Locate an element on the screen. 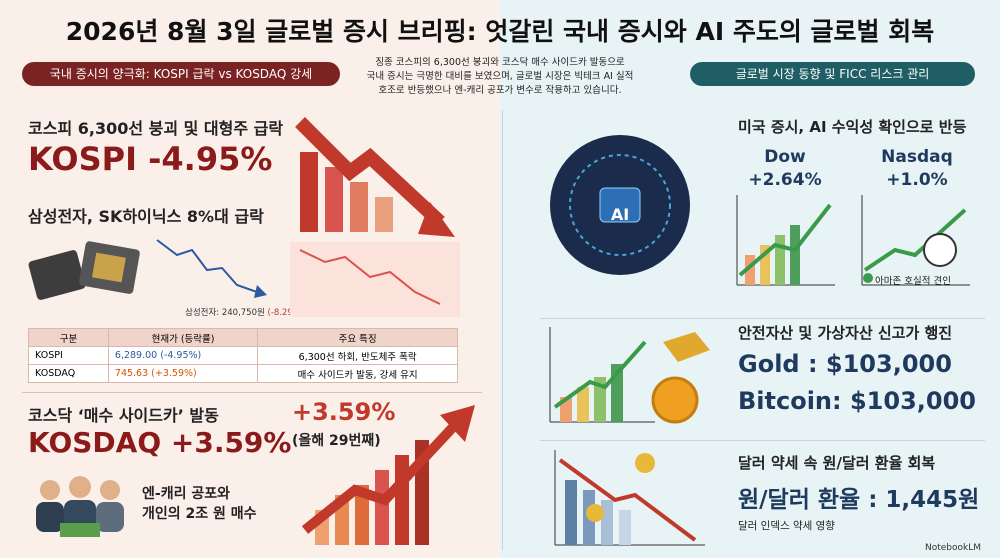  divider is located at coordinates (502, 330).